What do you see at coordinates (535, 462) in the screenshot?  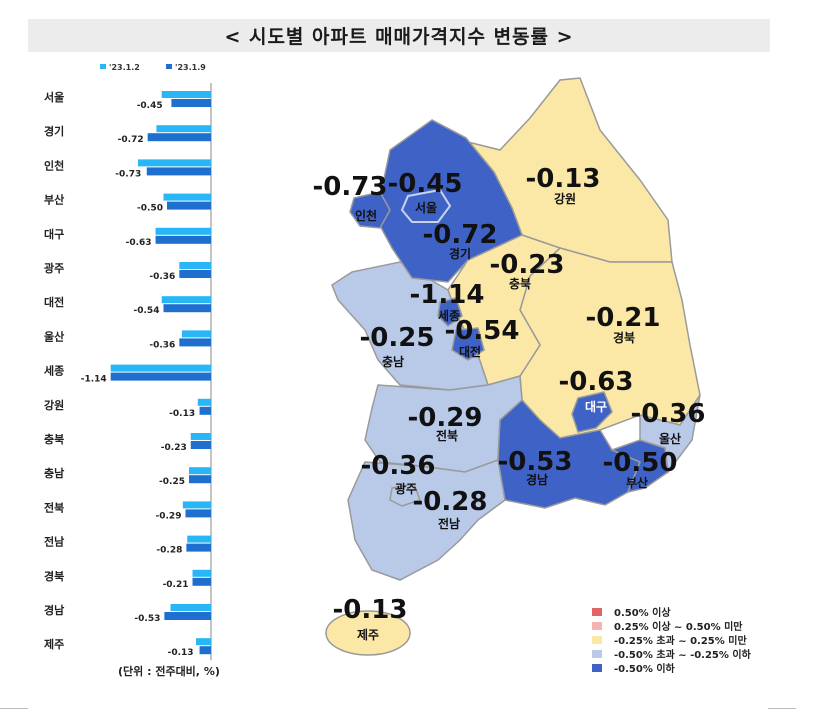 I see `value-gyeongnam: -0.53` at bounding box center [535, 462].